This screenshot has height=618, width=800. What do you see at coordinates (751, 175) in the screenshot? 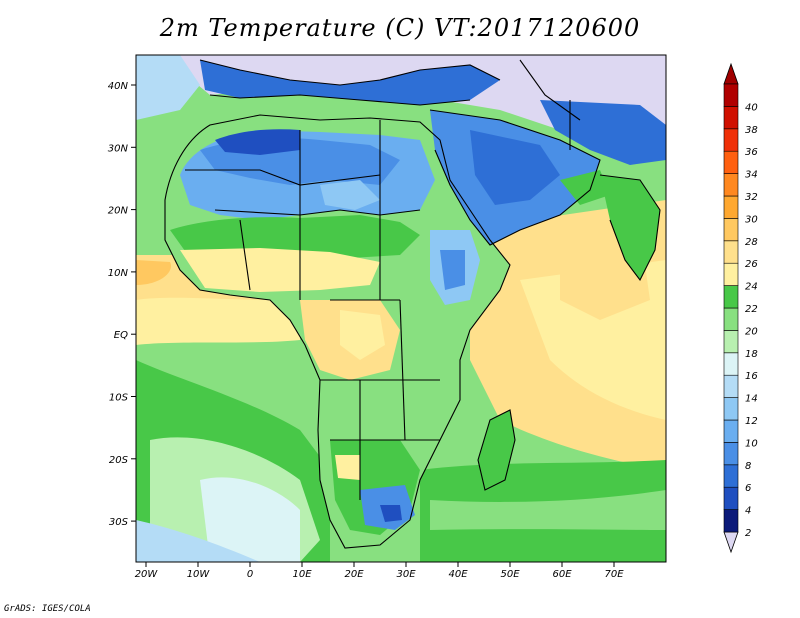
I see `colorbar-label: 34` at bounding box center [751, 175].